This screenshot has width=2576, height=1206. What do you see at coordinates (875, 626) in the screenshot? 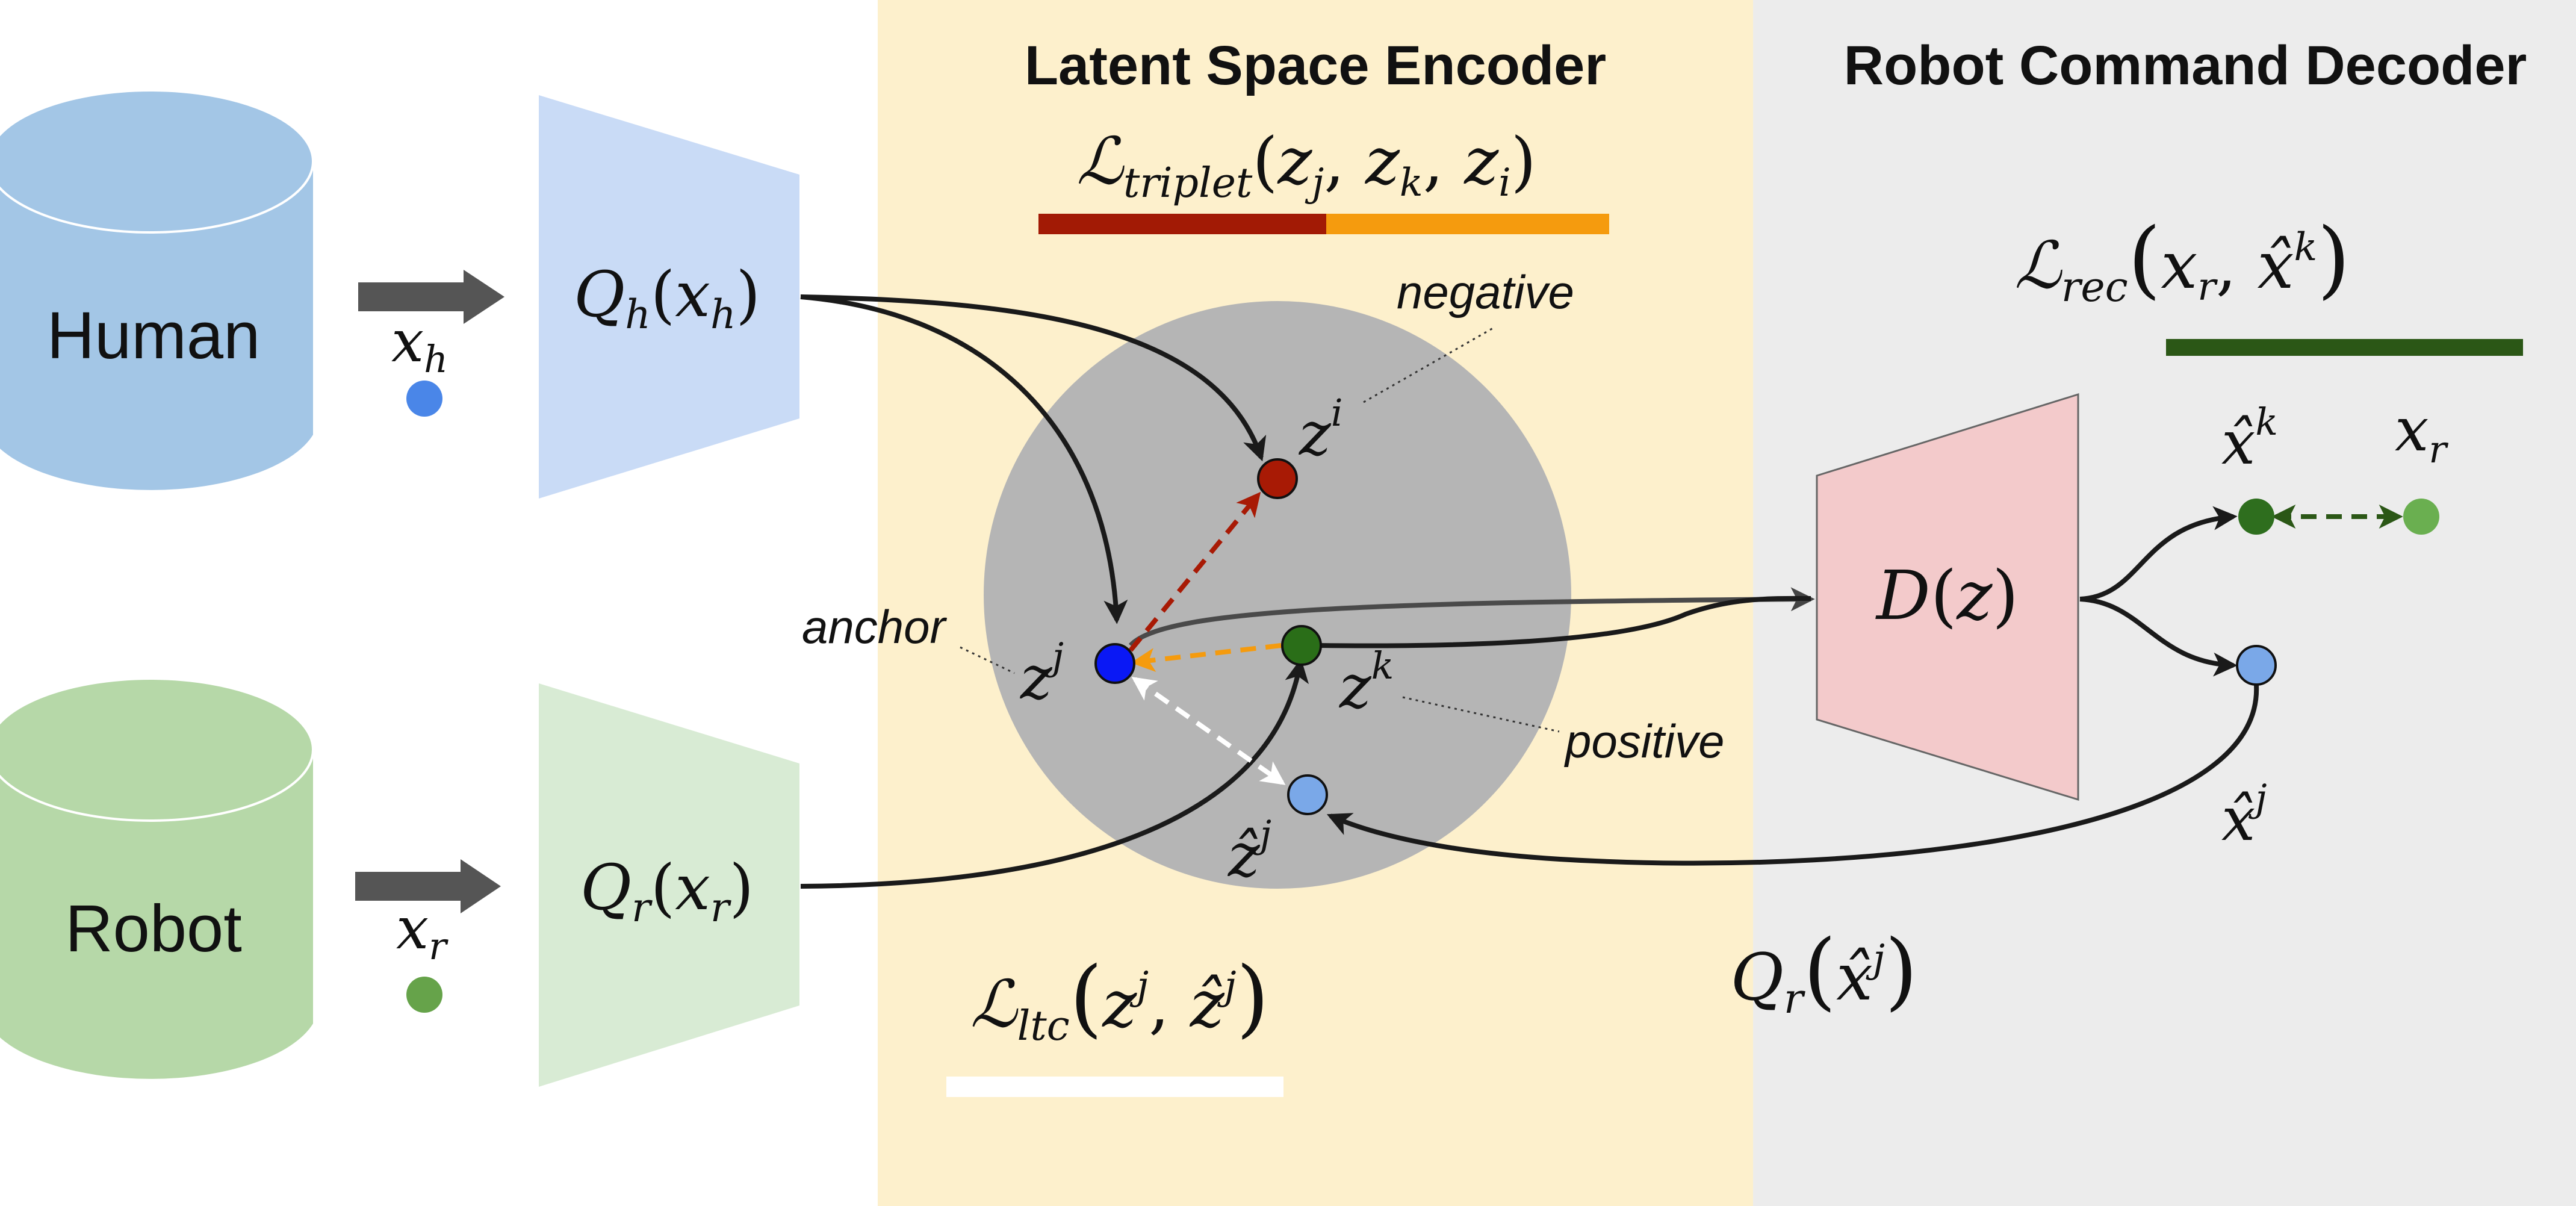
I see `anchor-label: anchor` at bounding box center [875, 626].